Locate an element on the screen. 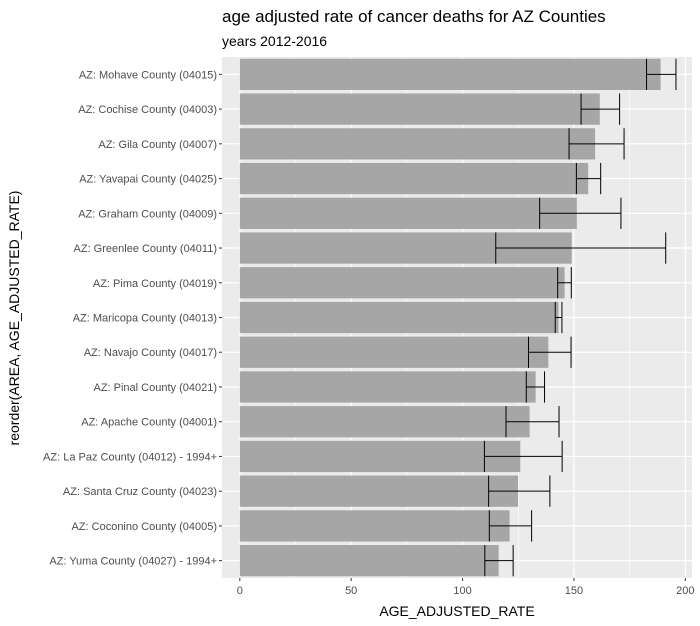  y-tick-label: AZ: Navajo County (04017) is located at coordinates (150, 353).